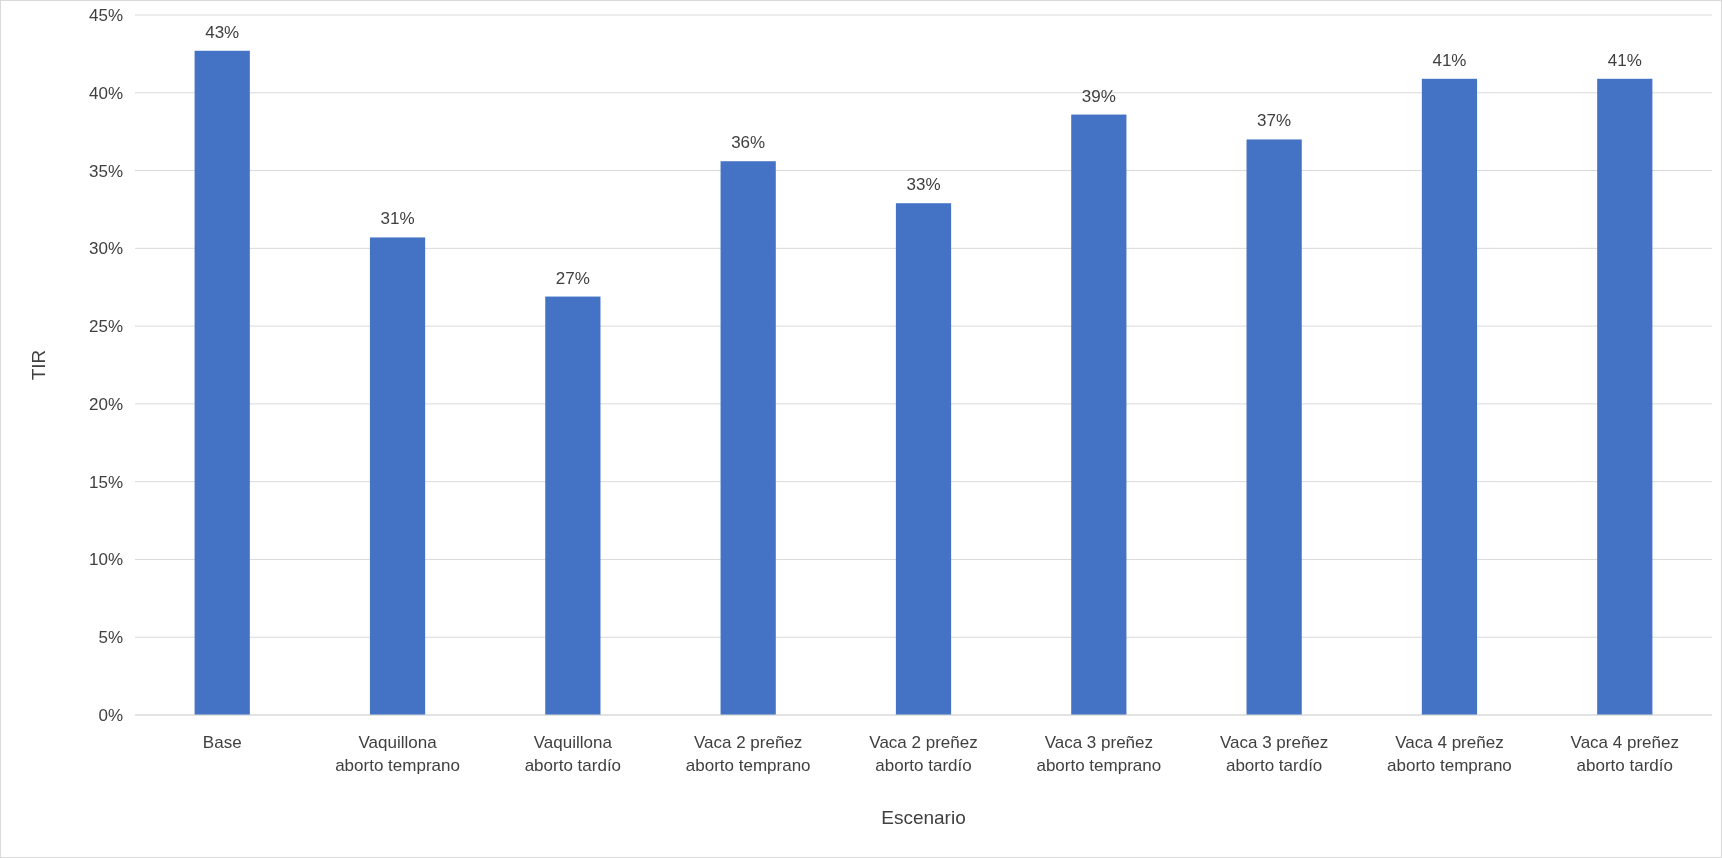  Describe the element at coordinates (923, 185) in the screenshot. I see `data-label: 33%` at that location.